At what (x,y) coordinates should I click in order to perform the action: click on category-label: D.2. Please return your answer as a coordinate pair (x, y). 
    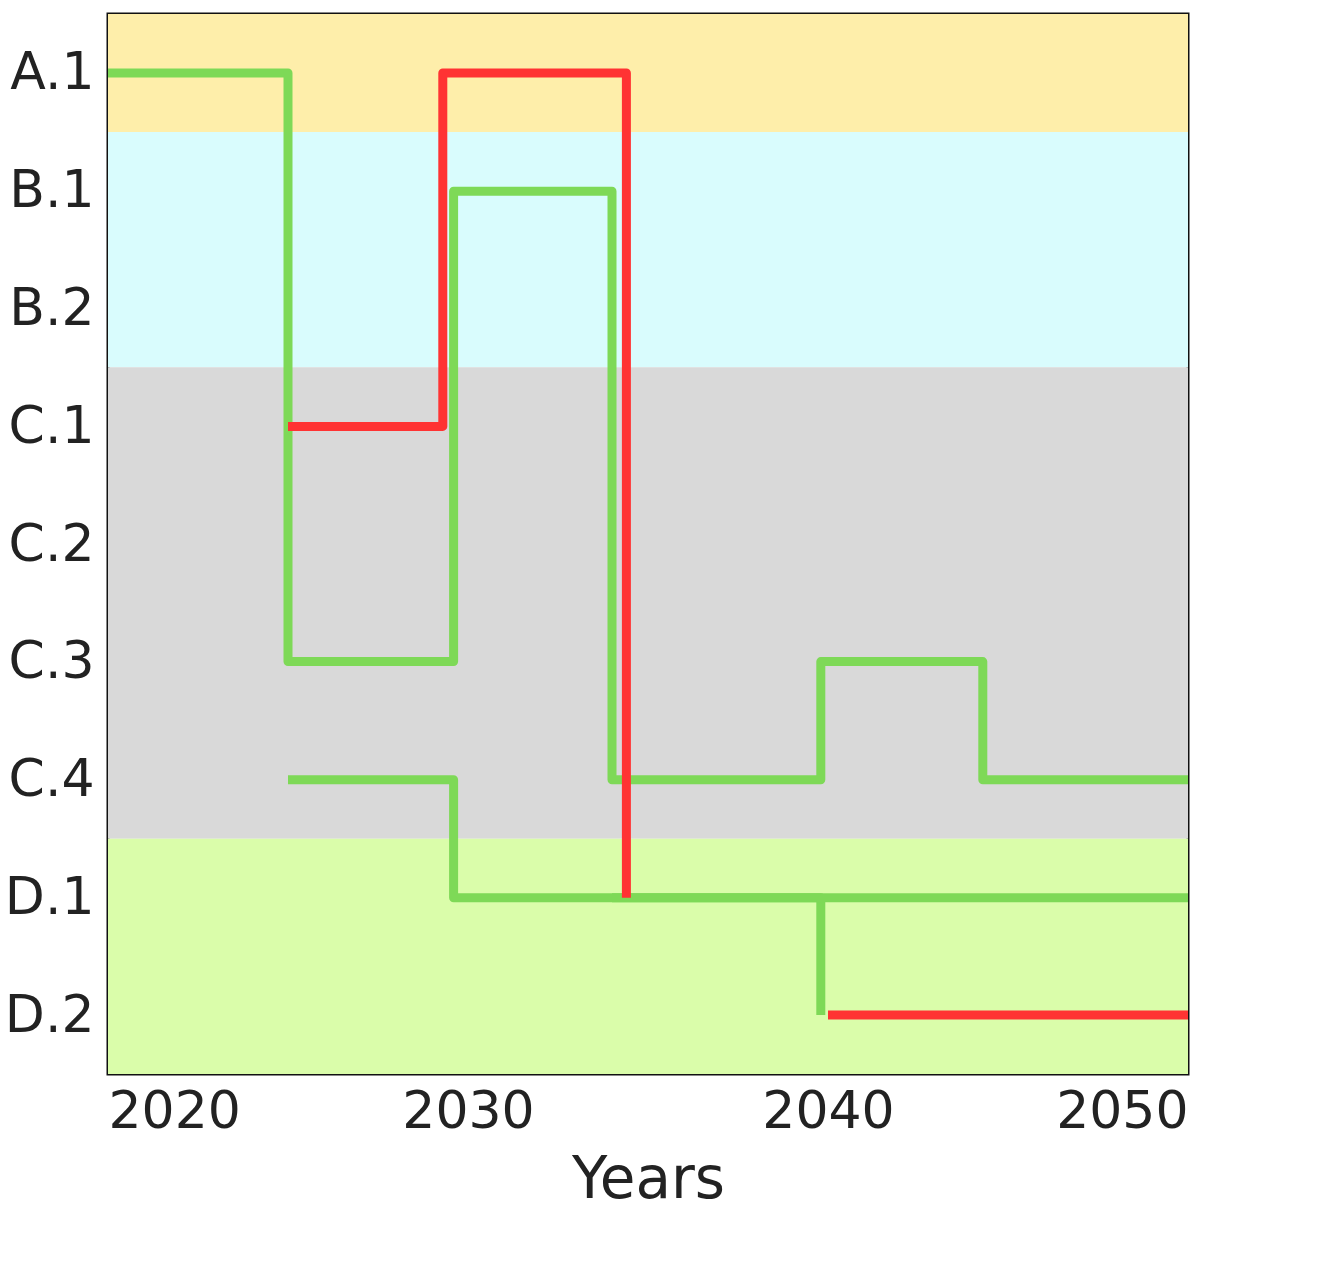
    Looking at the image, I should click on (49, 1013).